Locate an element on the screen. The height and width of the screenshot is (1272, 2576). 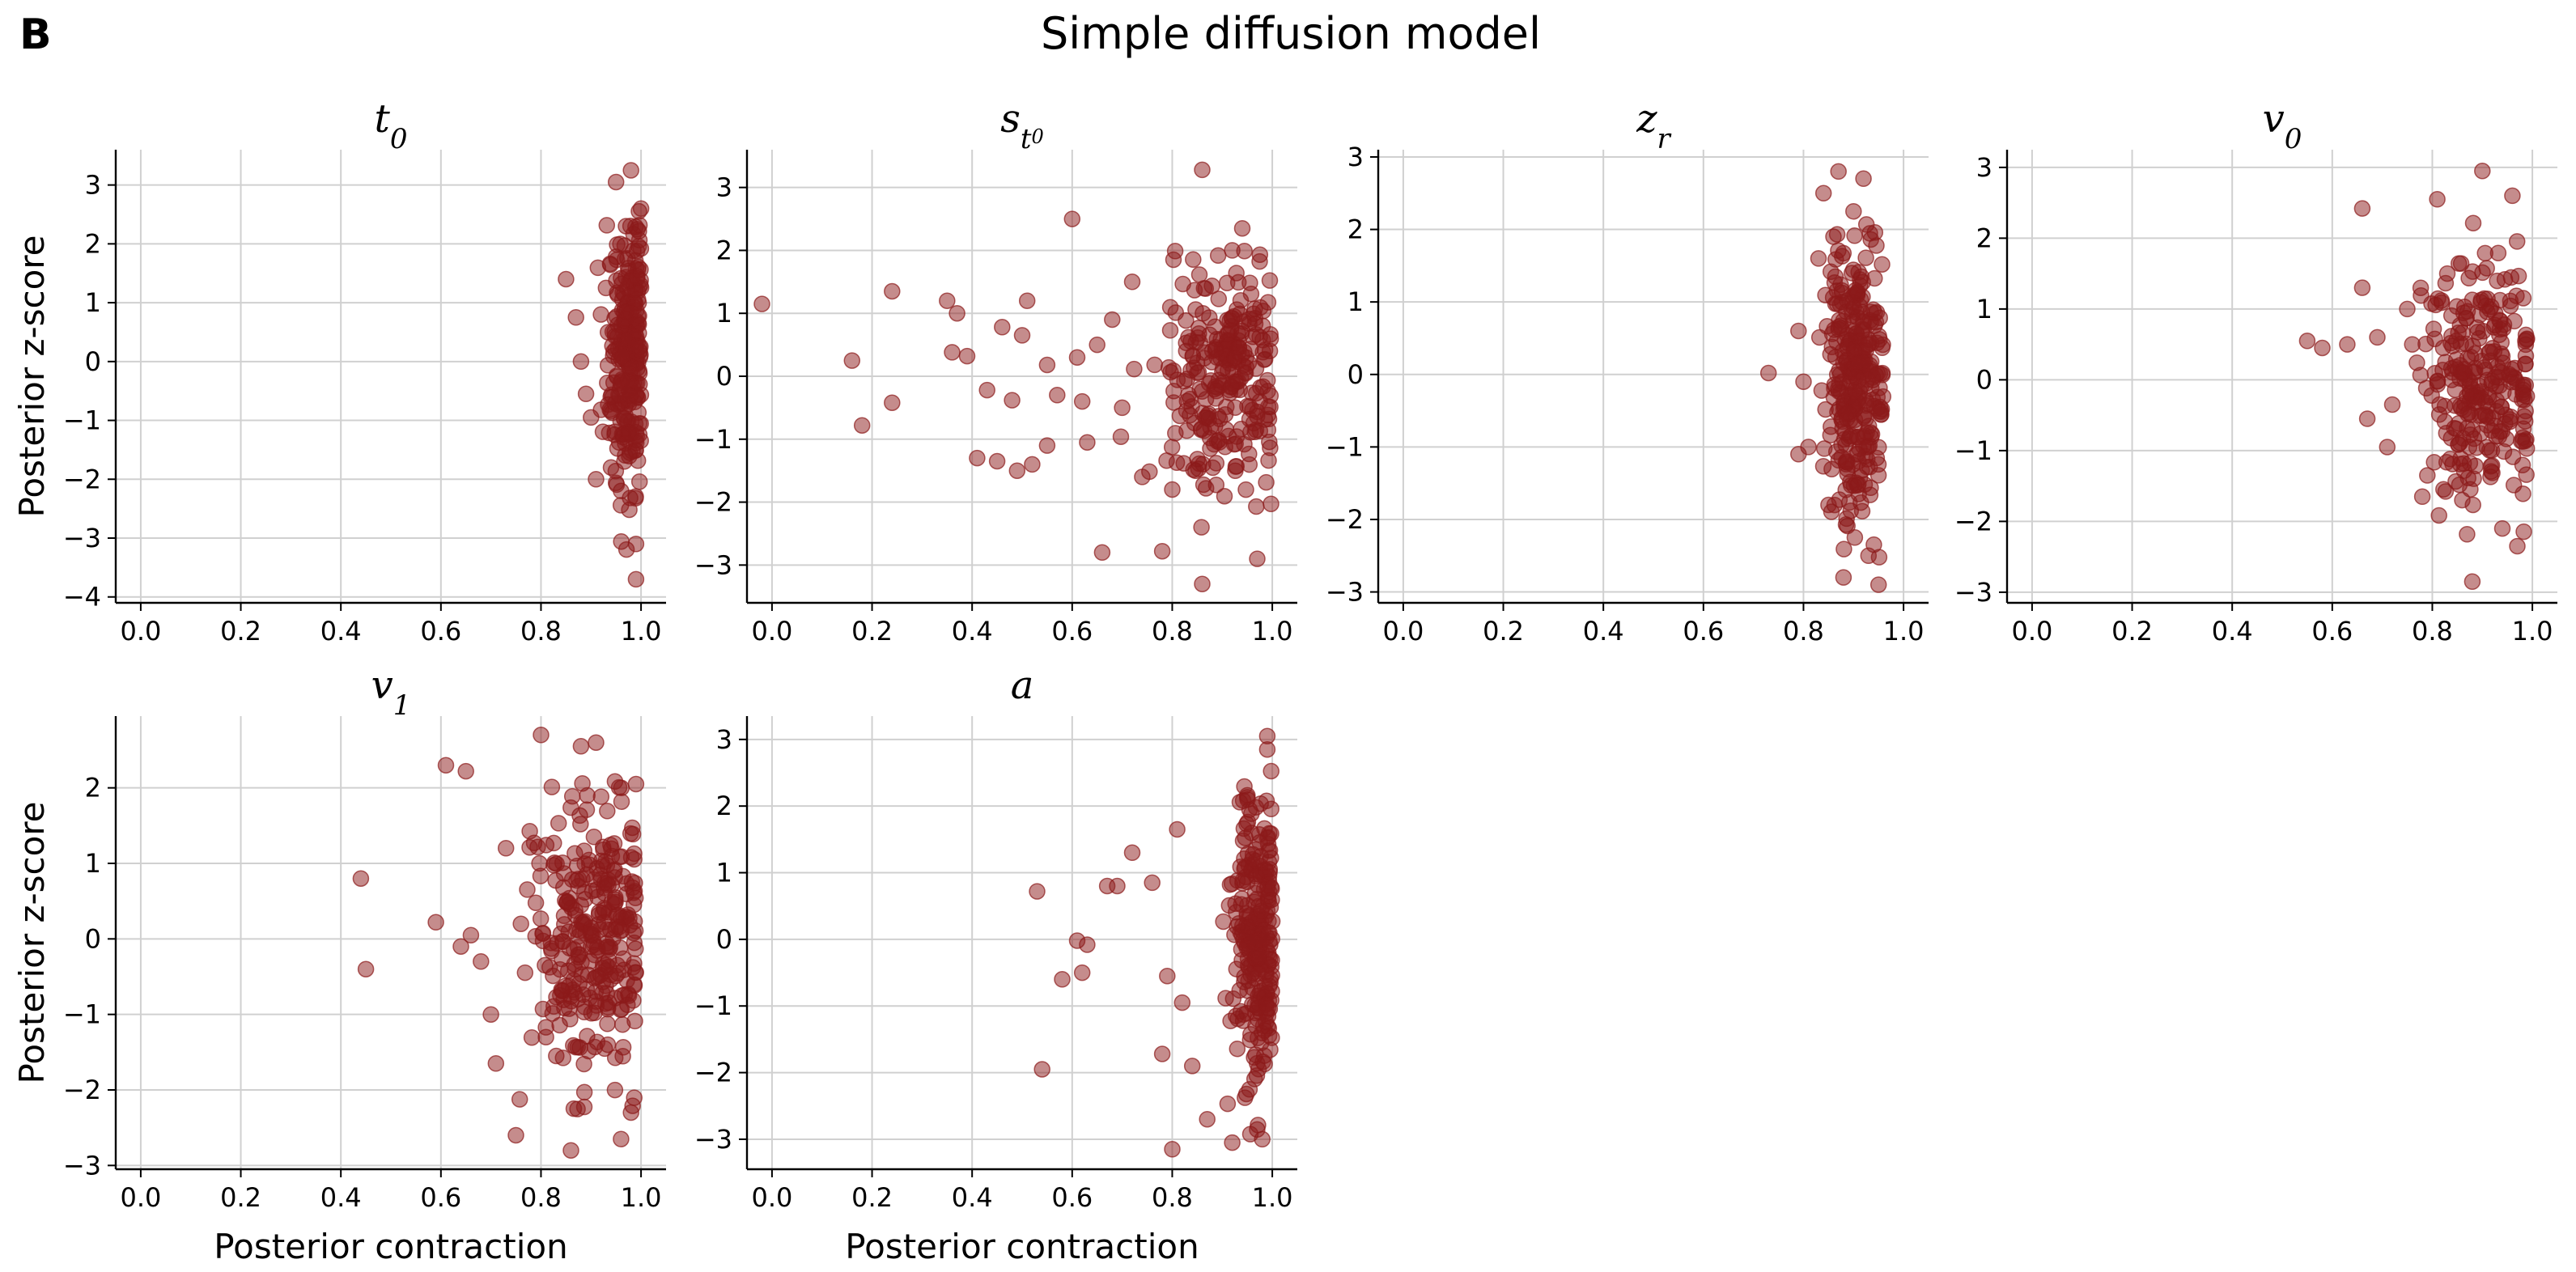
subplot-title: st0 is located at coordinates (1022, 125).